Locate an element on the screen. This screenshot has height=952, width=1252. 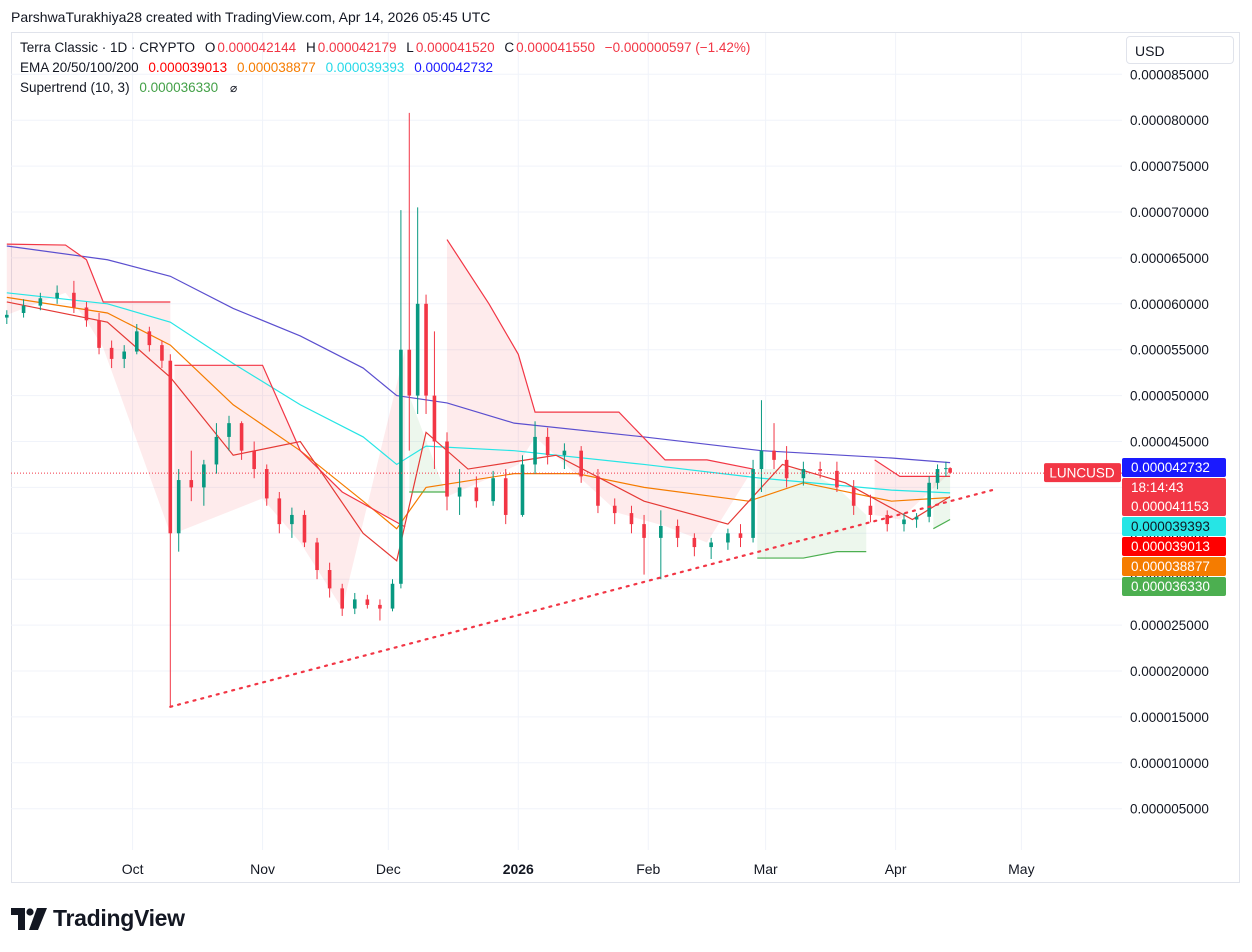
legend-supertrend-row: Supertrend (10, 3) 0.000036330 ⌀ is located at coordinates (129, 87).